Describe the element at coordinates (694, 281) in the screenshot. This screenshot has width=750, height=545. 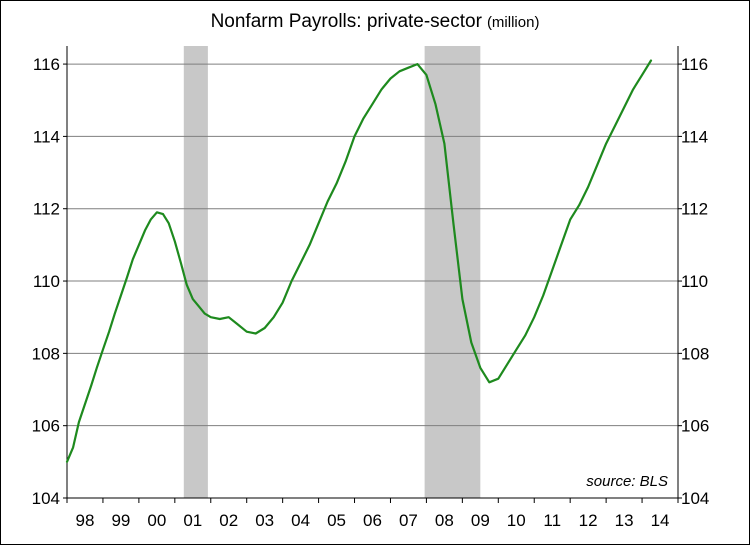
I see `y-tick-right-110: 110` at that location.